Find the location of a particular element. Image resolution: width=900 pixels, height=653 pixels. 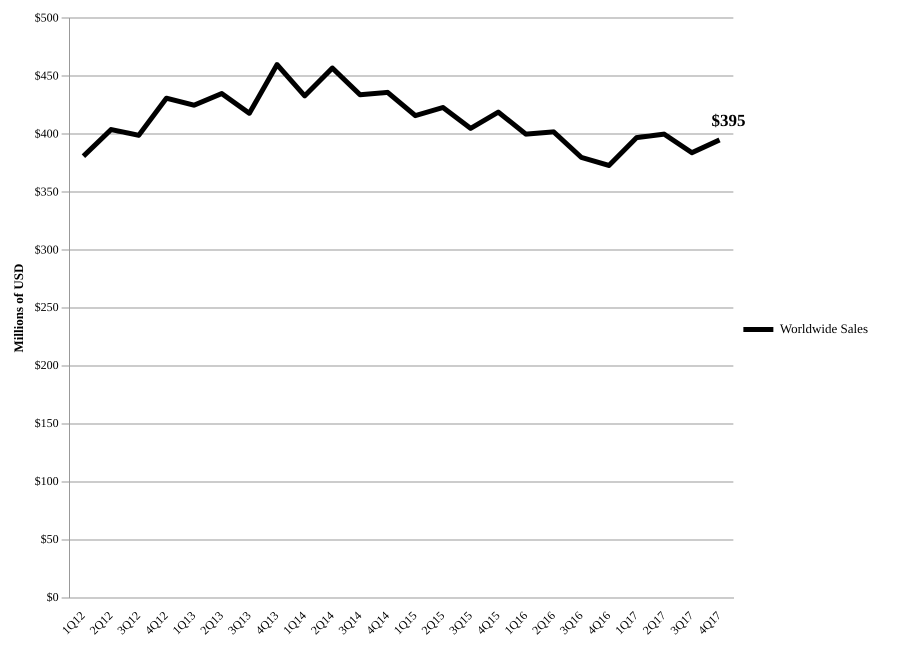

y-axis-title: Millions of USD is located at coordinates (18, 308).